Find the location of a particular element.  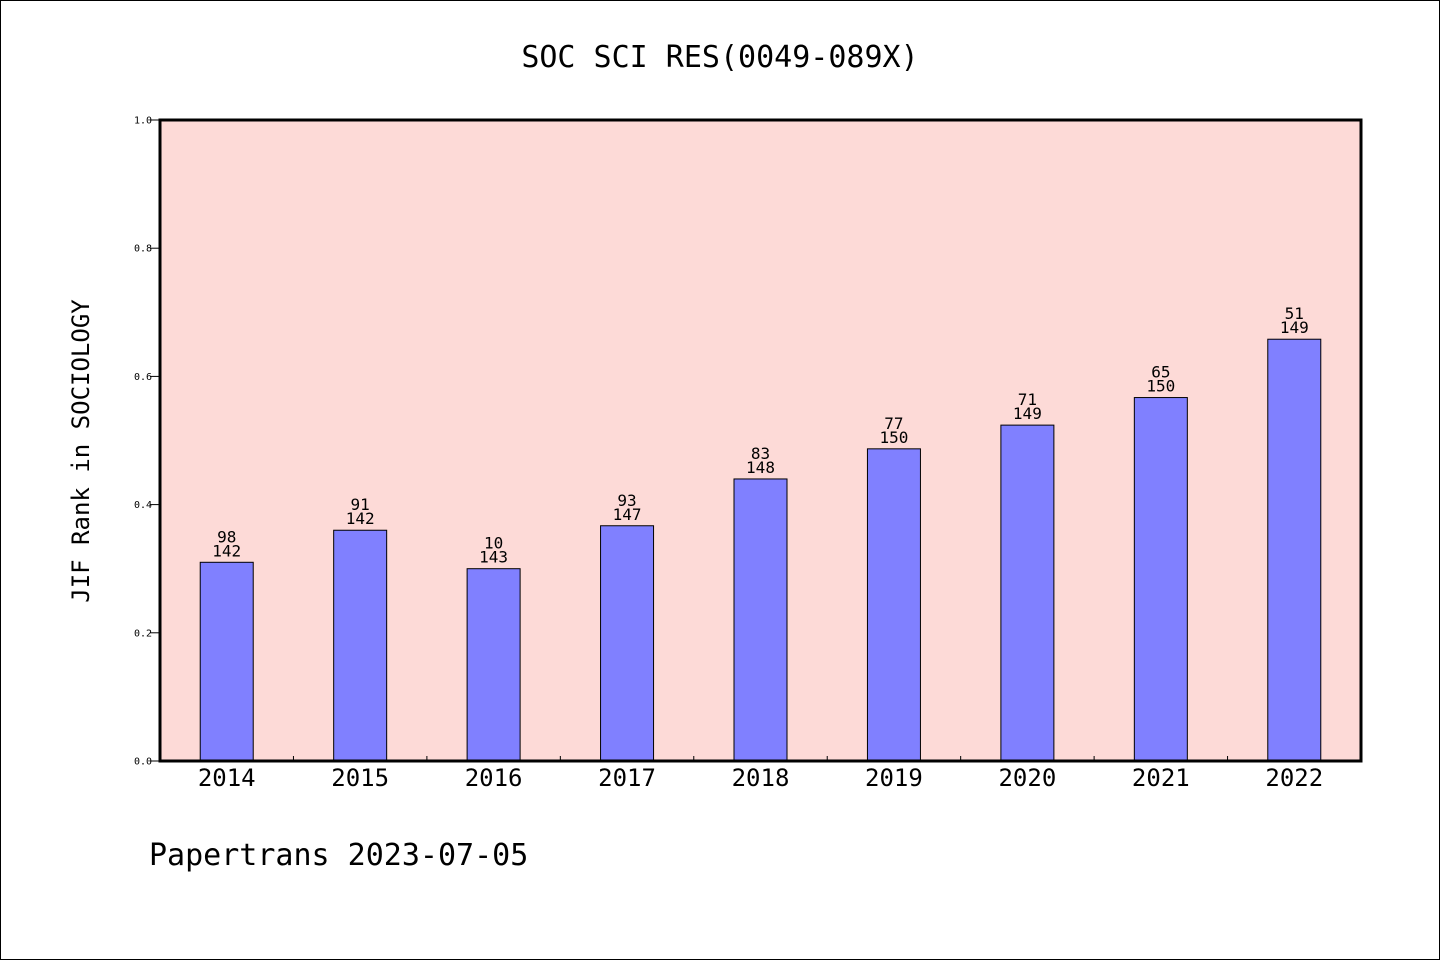

bar-label-rank: 51 is located at coordinates (1294, 313).